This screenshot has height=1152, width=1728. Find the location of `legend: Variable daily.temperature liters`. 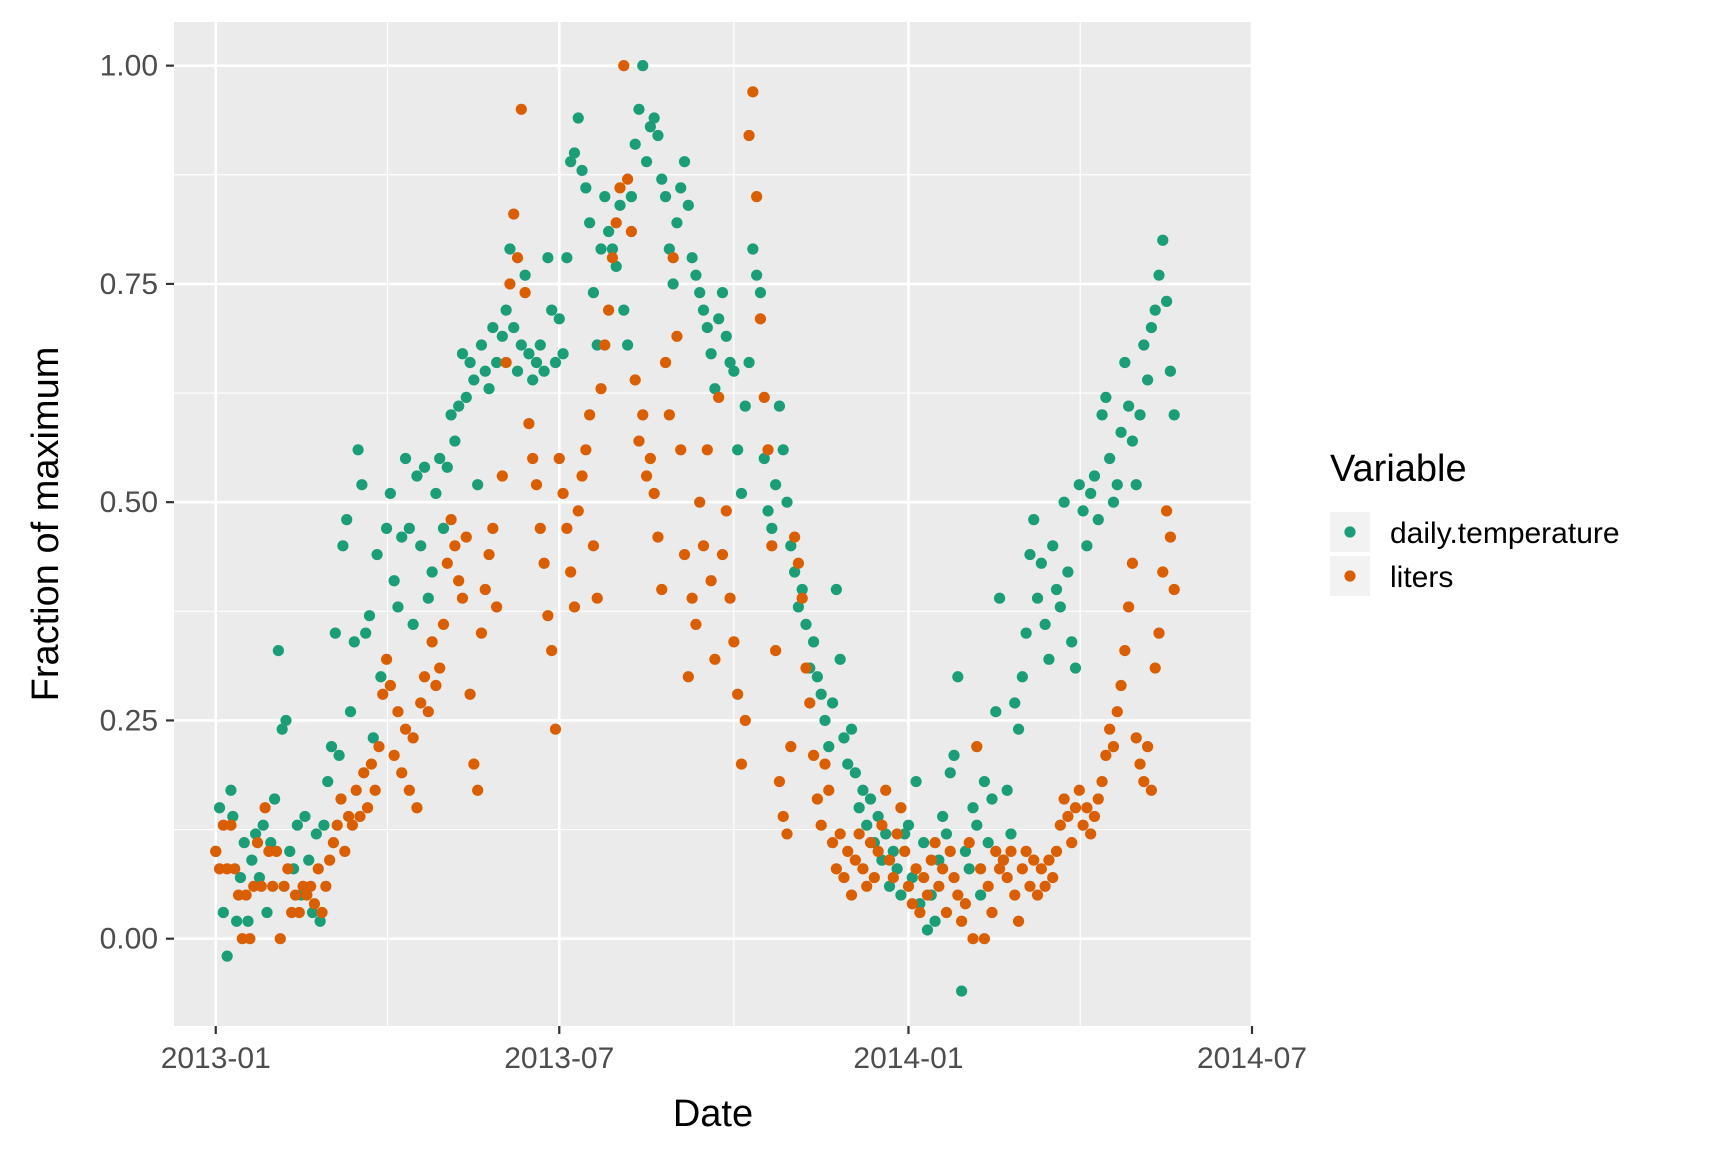

legend: Variable daily.temperature liters is located at coordinates (1475, 522).